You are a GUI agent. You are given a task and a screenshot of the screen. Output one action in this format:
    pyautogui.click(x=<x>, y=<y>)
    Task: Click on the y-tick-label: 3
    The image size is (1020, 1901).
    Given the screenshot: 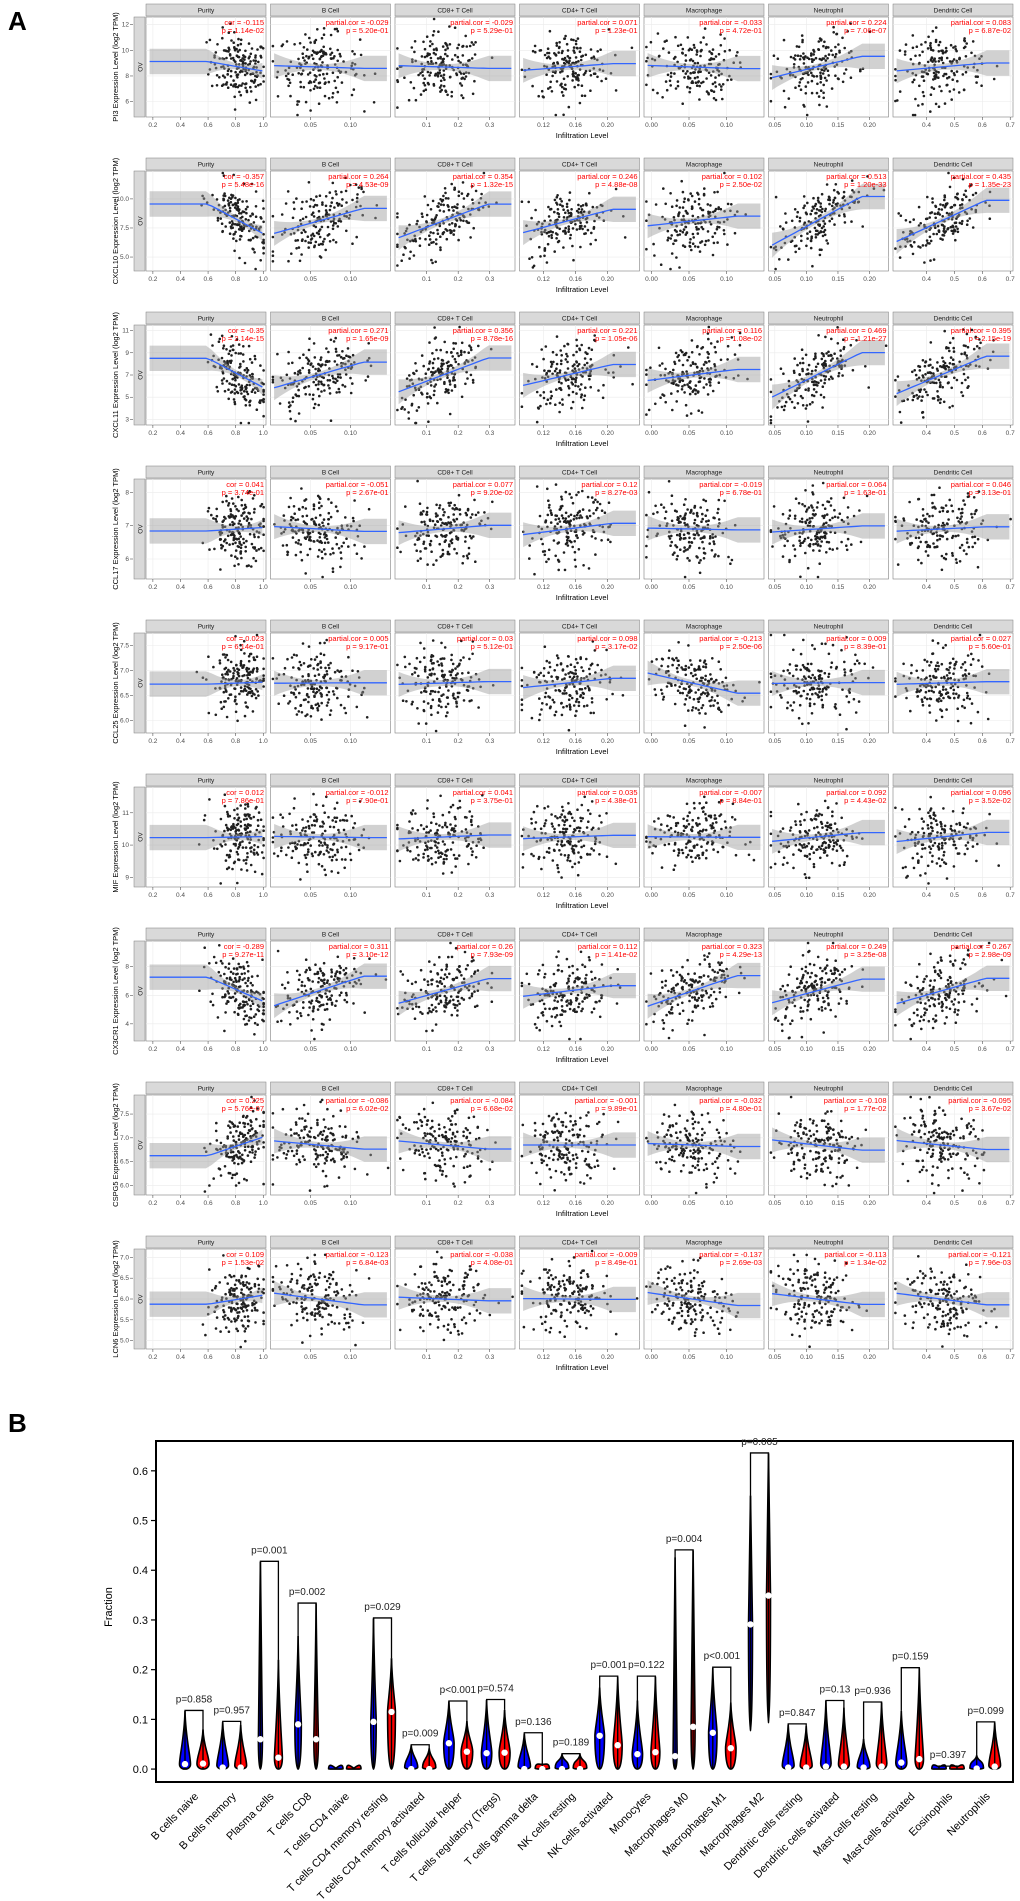 What is the action you would take?
    pyautogui.click(x=127, y=419)
    